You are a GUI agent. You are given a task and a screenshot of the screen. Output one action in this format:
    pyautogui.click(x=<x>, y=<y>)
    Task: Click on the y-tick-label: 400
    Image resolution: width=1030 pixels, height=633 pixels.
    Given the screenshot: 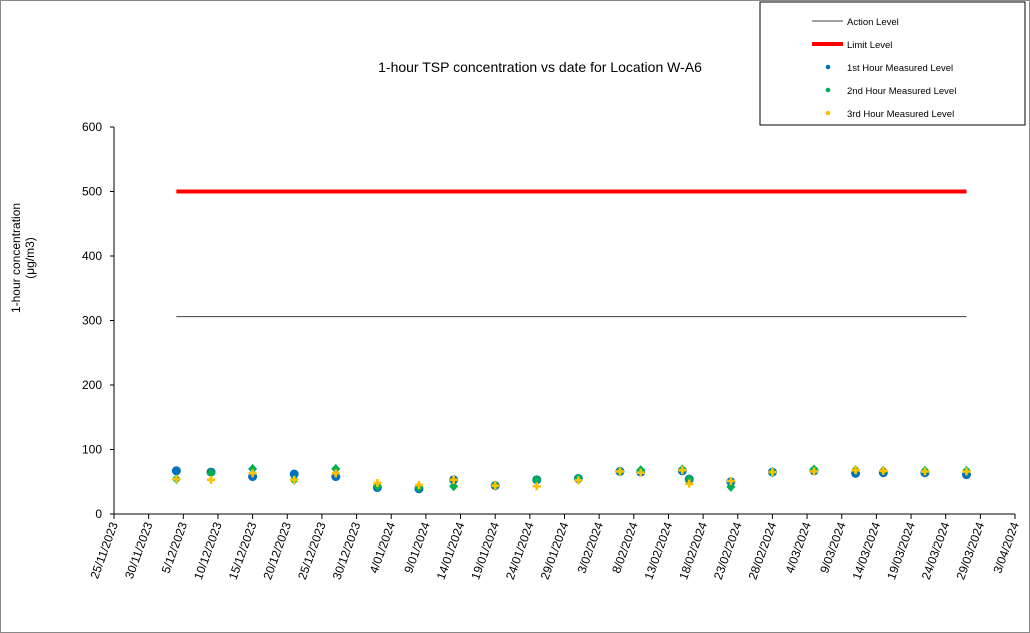 What is the action you would take?
    pyautogui.click(x=92, y=256)
    